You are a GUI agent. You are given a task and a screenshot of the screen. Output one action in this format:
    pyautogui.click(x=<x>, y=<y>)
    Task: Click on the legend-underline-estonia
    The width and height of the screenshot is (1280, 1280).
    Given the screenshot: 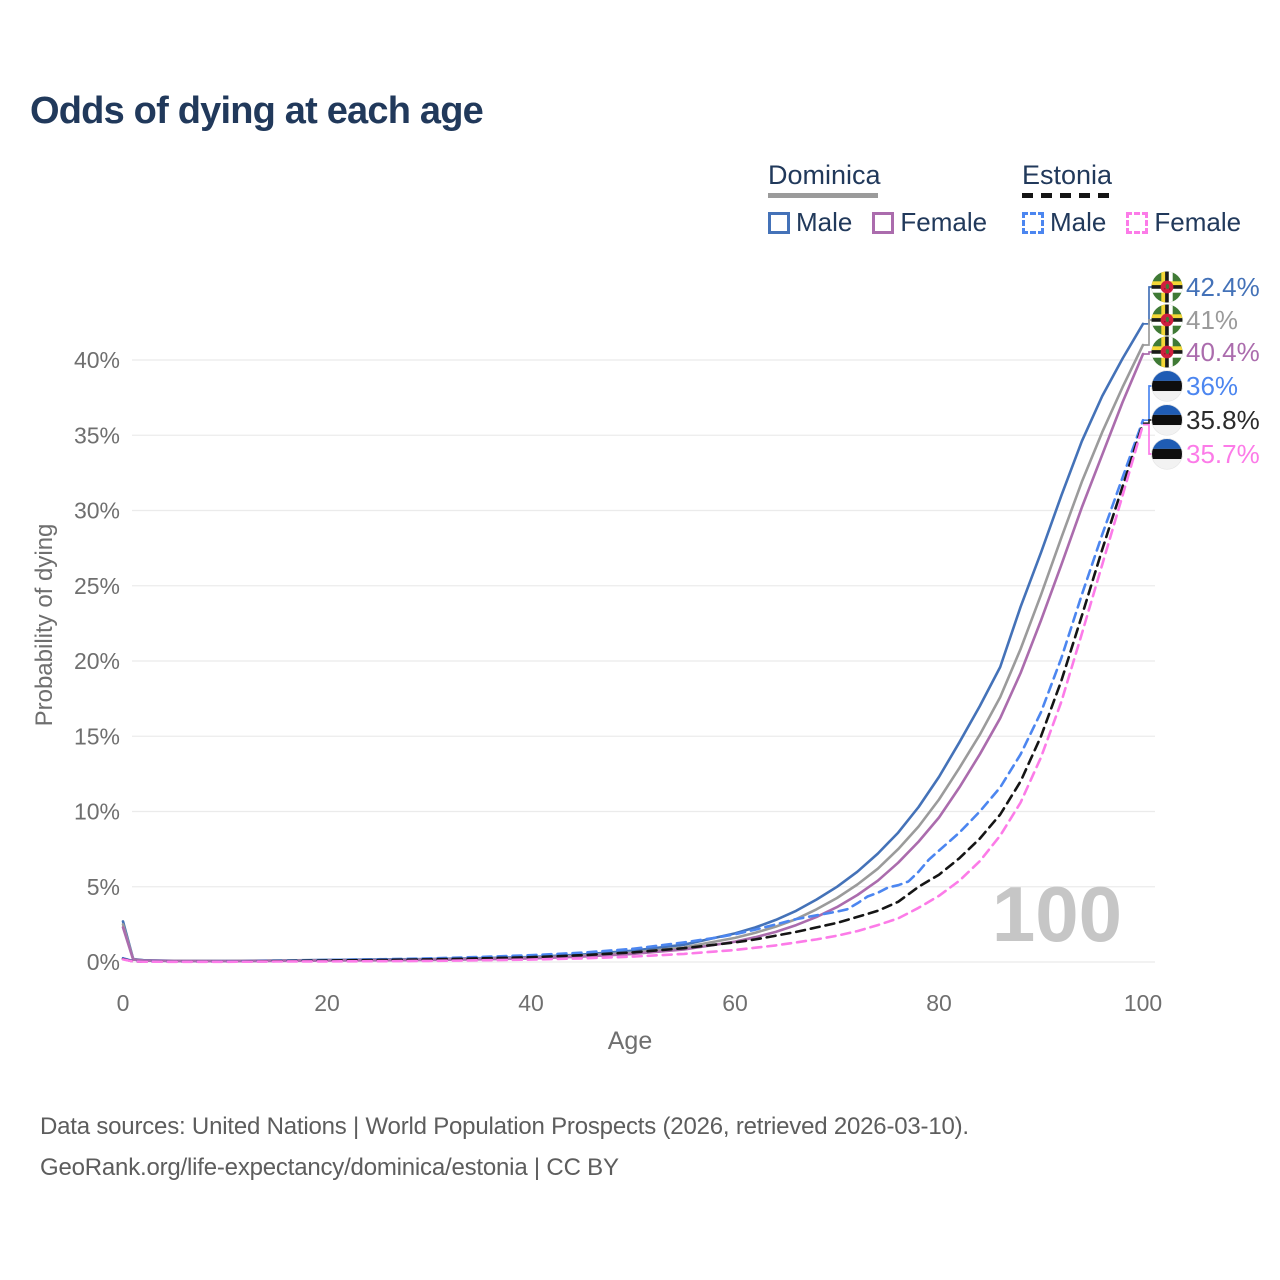 What is the action you would take?
    pyautogui.click(x=1066, y=196)
    